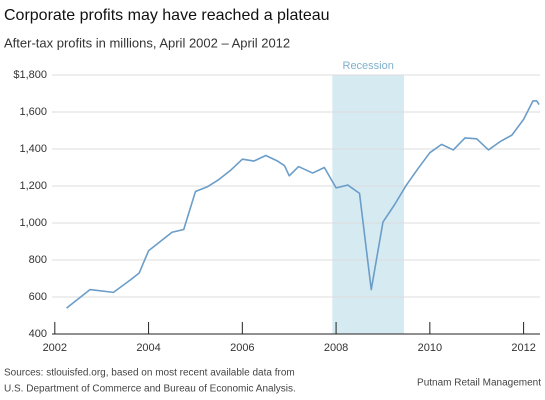 This screenshot has height=400, width=545. What do you see at coordinates (38, 297) in the screenshot?
I see `y-tick-label: 600` at bounding box center [38, 297].